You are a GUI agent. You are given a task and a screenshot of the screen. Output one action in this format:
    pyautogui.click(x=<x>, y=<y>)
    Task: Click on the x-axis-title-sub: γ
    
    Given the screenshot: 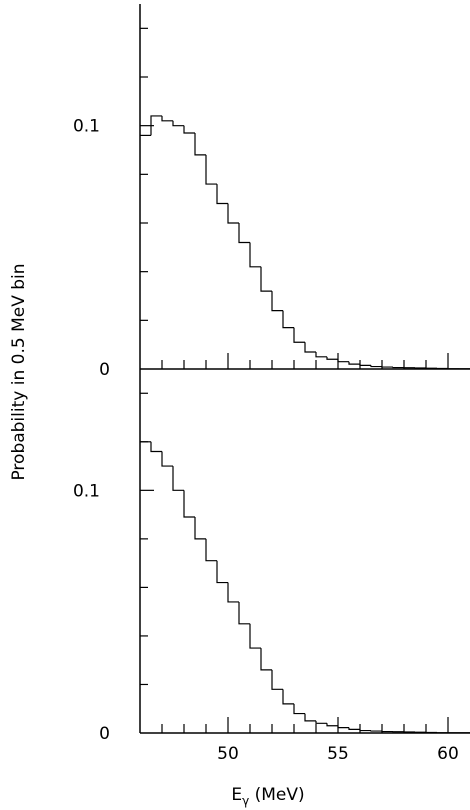 What is the action you would take?
    pyautogui.click(x=245, y=801)
    